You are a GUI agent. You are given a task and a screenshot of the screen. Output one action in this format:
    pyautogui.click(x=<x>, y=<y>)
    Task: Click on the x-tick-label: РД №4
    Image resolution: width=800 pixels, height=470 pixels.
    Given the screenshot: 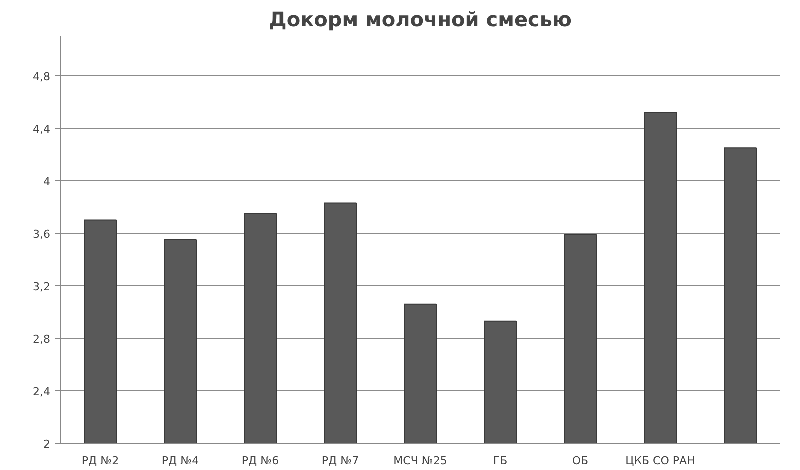 What is the action you would take?
    pyautogui.click(x=181, y=461)
    